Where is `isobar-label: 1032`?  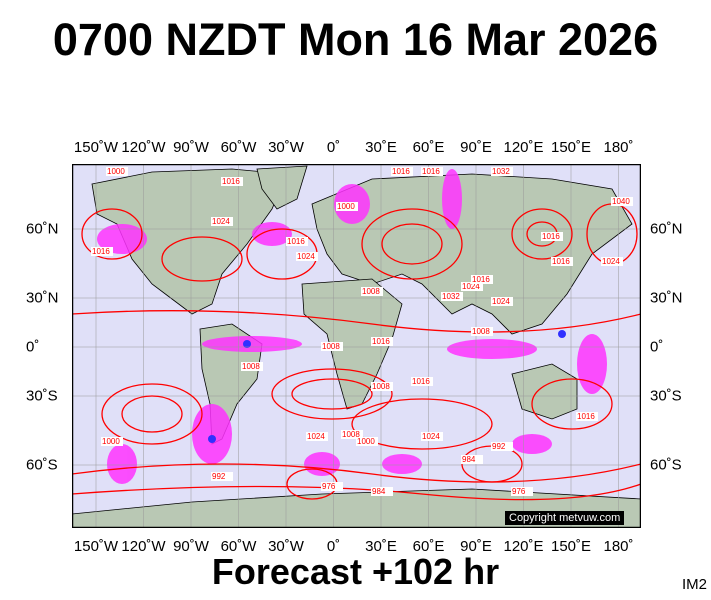
isobar-label: 1032 is located at coordinates (501, 171).